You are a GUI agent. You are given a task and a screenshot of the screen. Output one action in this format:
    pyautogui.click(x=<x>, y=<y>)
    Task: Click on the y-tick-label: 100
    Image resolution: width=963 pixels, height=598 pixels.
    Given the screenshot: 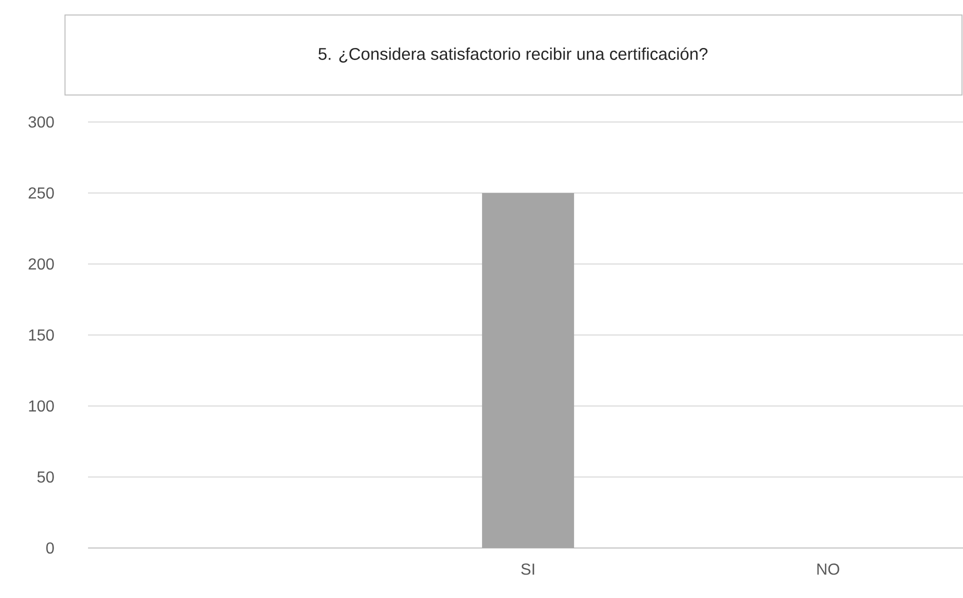 What is the action you would take?
    pyautogui.click(x=41, y=406)
    